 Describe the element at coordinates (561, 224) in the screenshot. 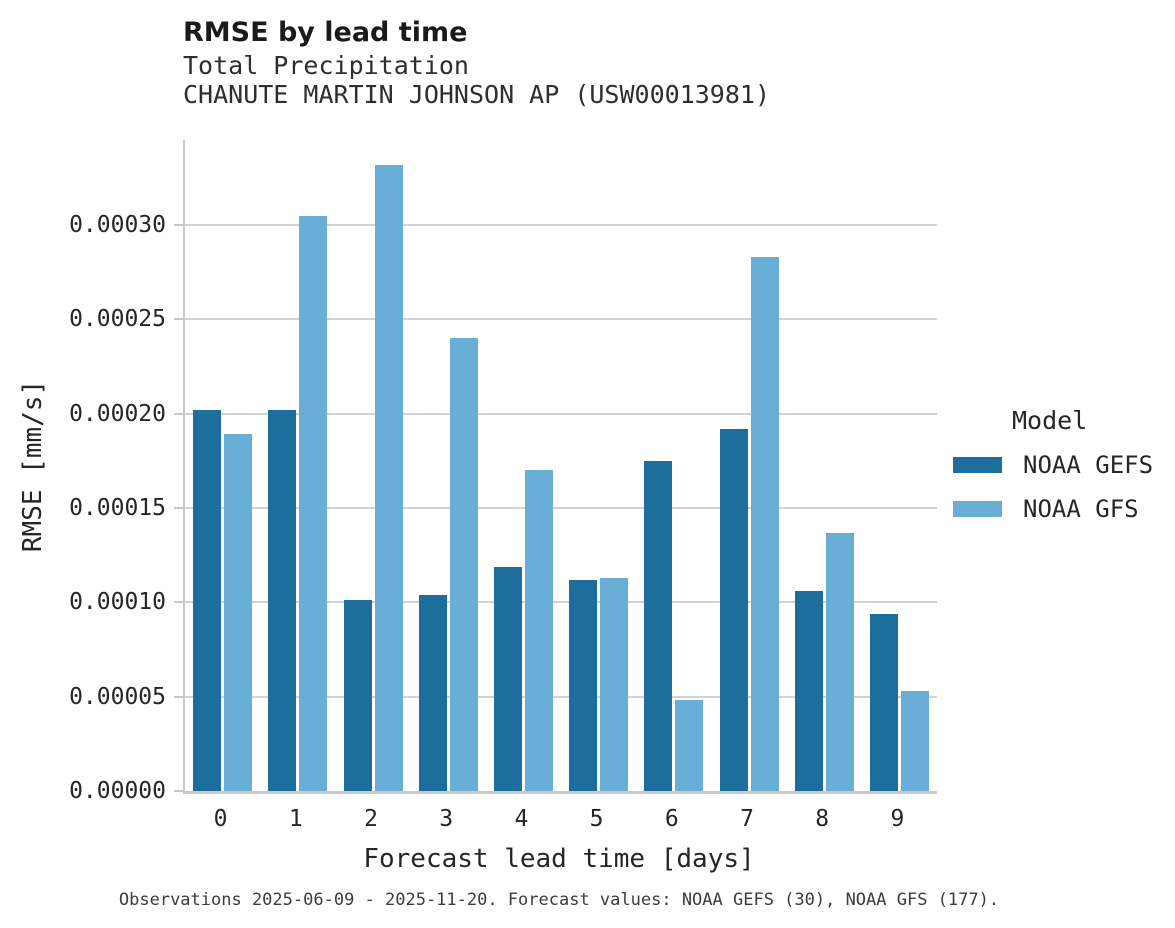

I see `gridline-y-0.00030` at that location.